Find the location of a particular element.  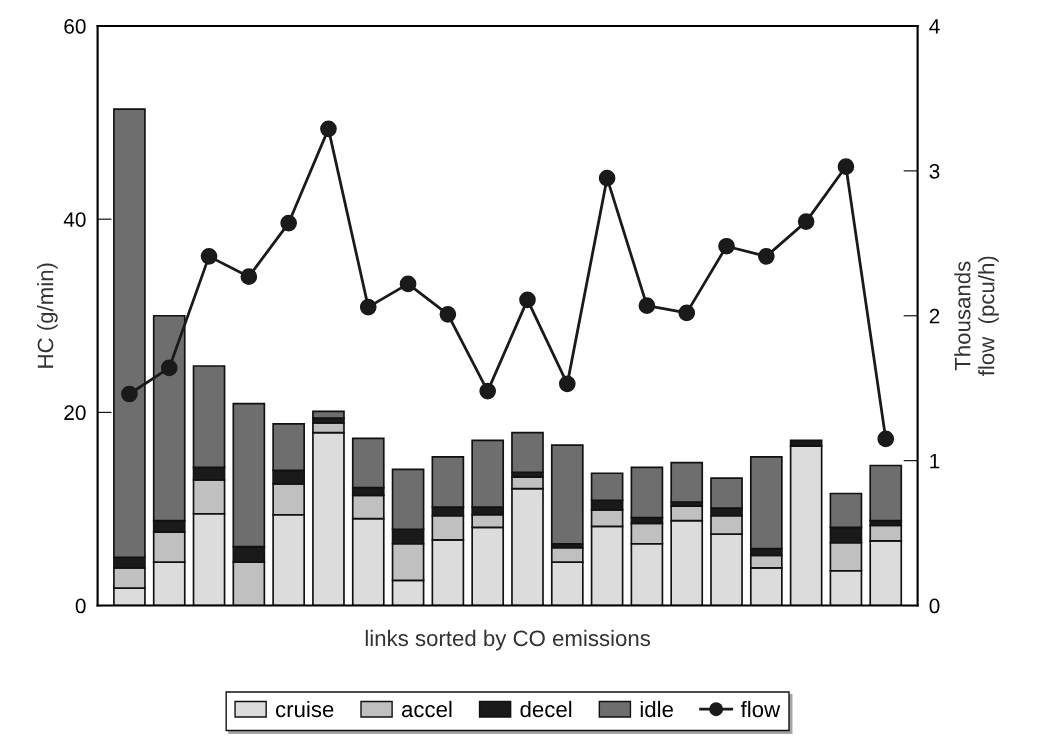

legend-label: decel is located at coordinates (546, 709).